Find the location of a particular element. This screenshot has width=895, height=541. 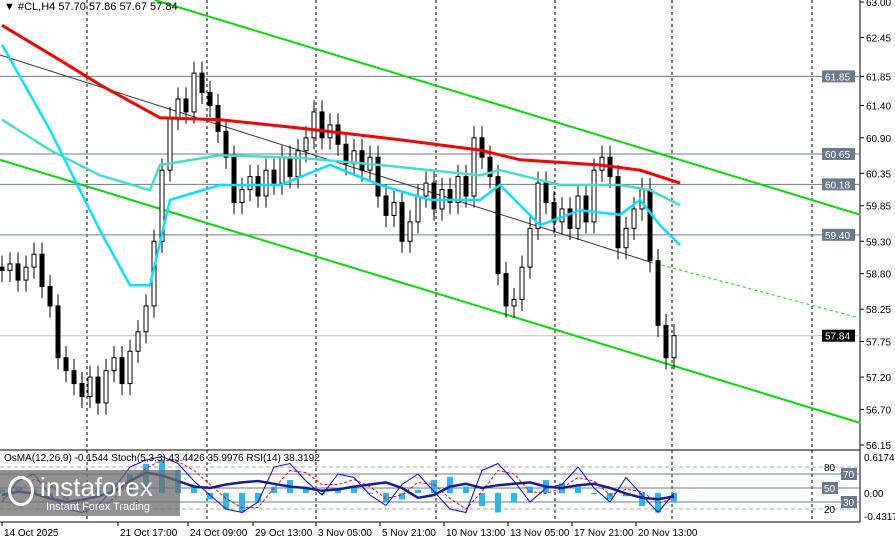

level-label: 60.65 is located at coordinates (837, 155).